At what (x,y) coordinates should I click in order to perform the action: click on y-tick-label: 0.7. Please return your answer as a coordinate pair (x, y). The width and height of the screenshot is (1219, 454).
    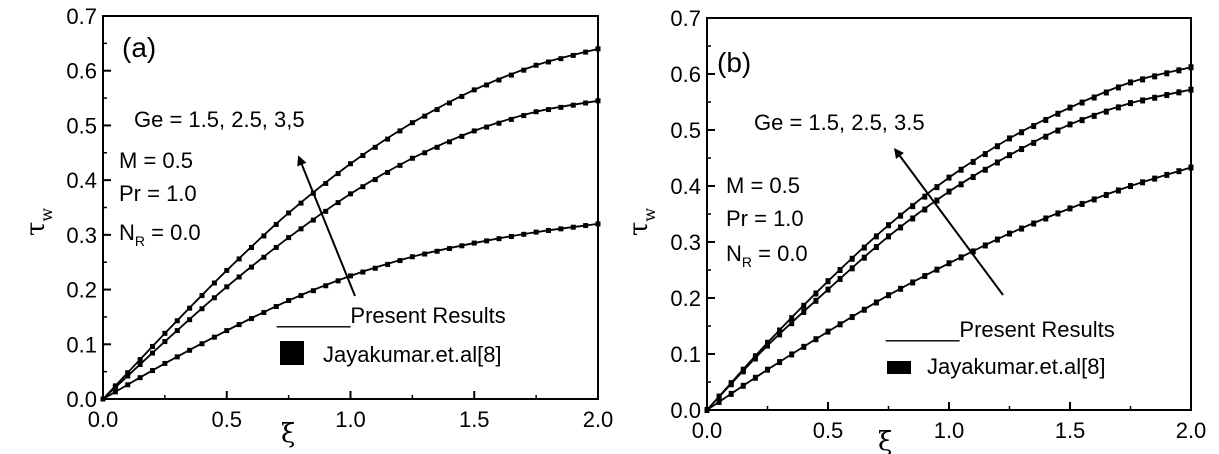
    Looking at the image, I should click on (685, 18).